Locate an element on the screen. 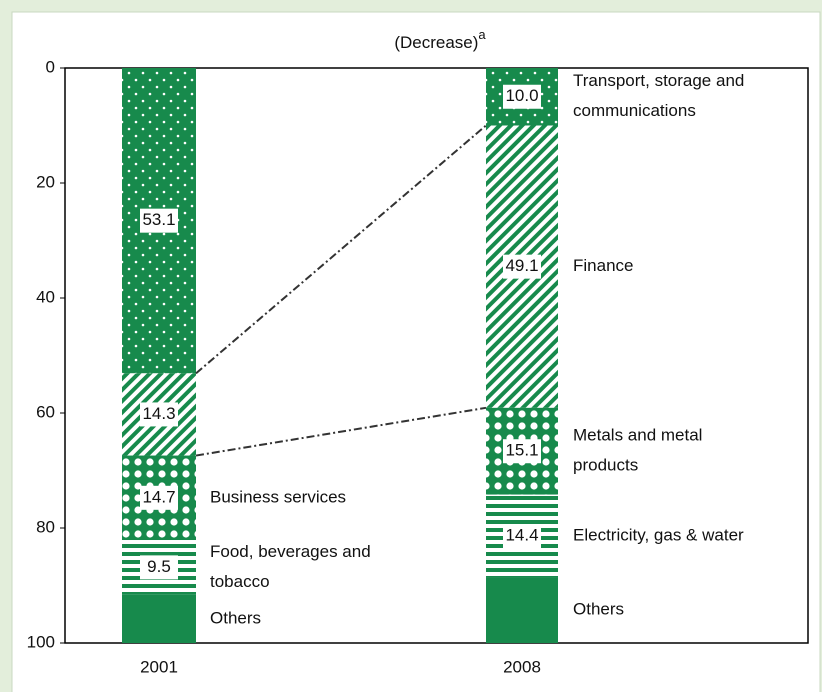 The height and width of the screenshot is (692, 822). segment-label: Finance is located at coordinates (603, 265).